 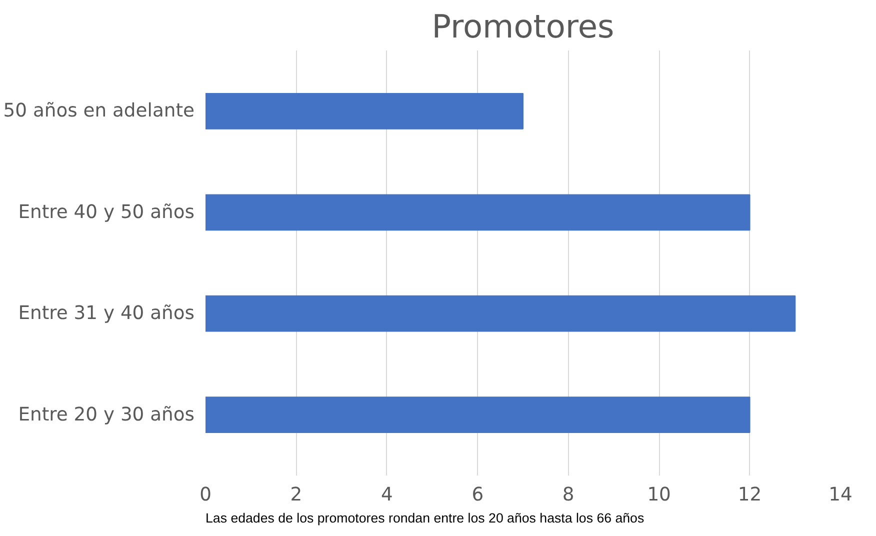 I want to click on x-tick-label: 6, so click(x=478, y=495).